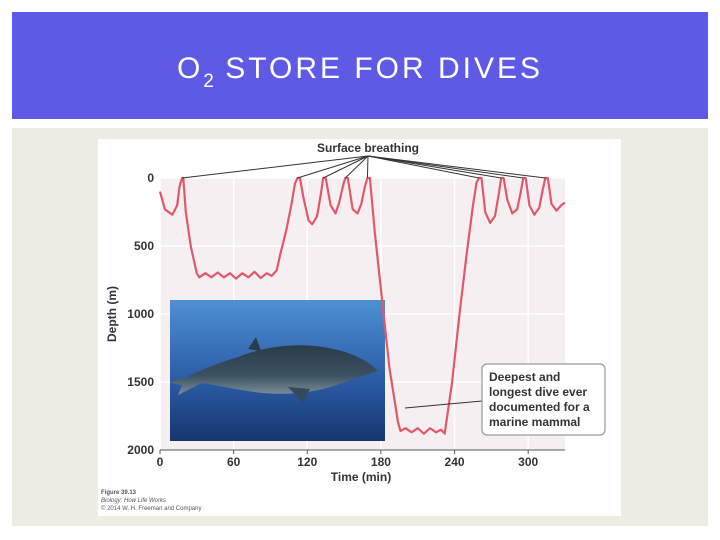 This screenshot has width=720, height=540. What do you see at coordinates (524, 377) in the screenshot?
I see `deepest-dive-label-1: Deepest and` at bounding box center [524, 377].